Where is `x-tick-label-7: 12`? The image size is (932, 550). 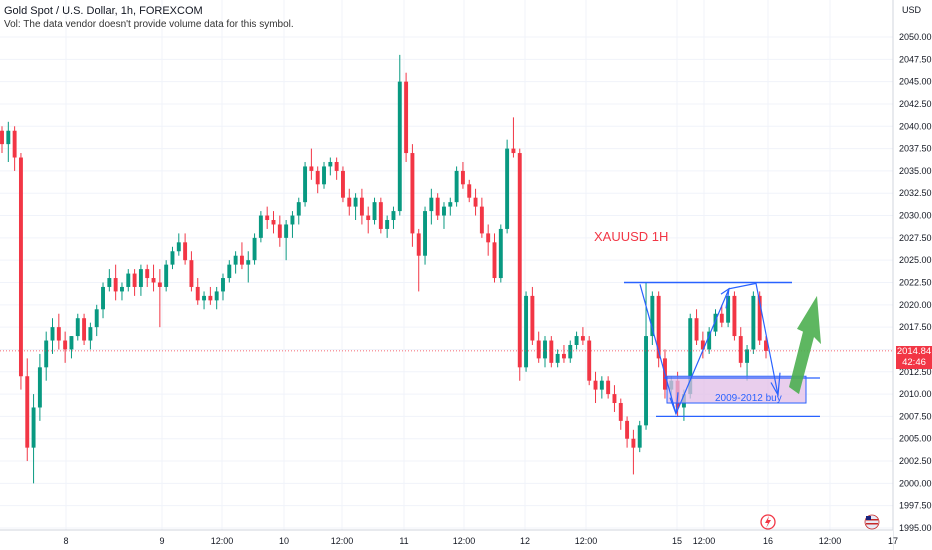 x-tick-label-7: 12 is located at coordinates (525, 541).